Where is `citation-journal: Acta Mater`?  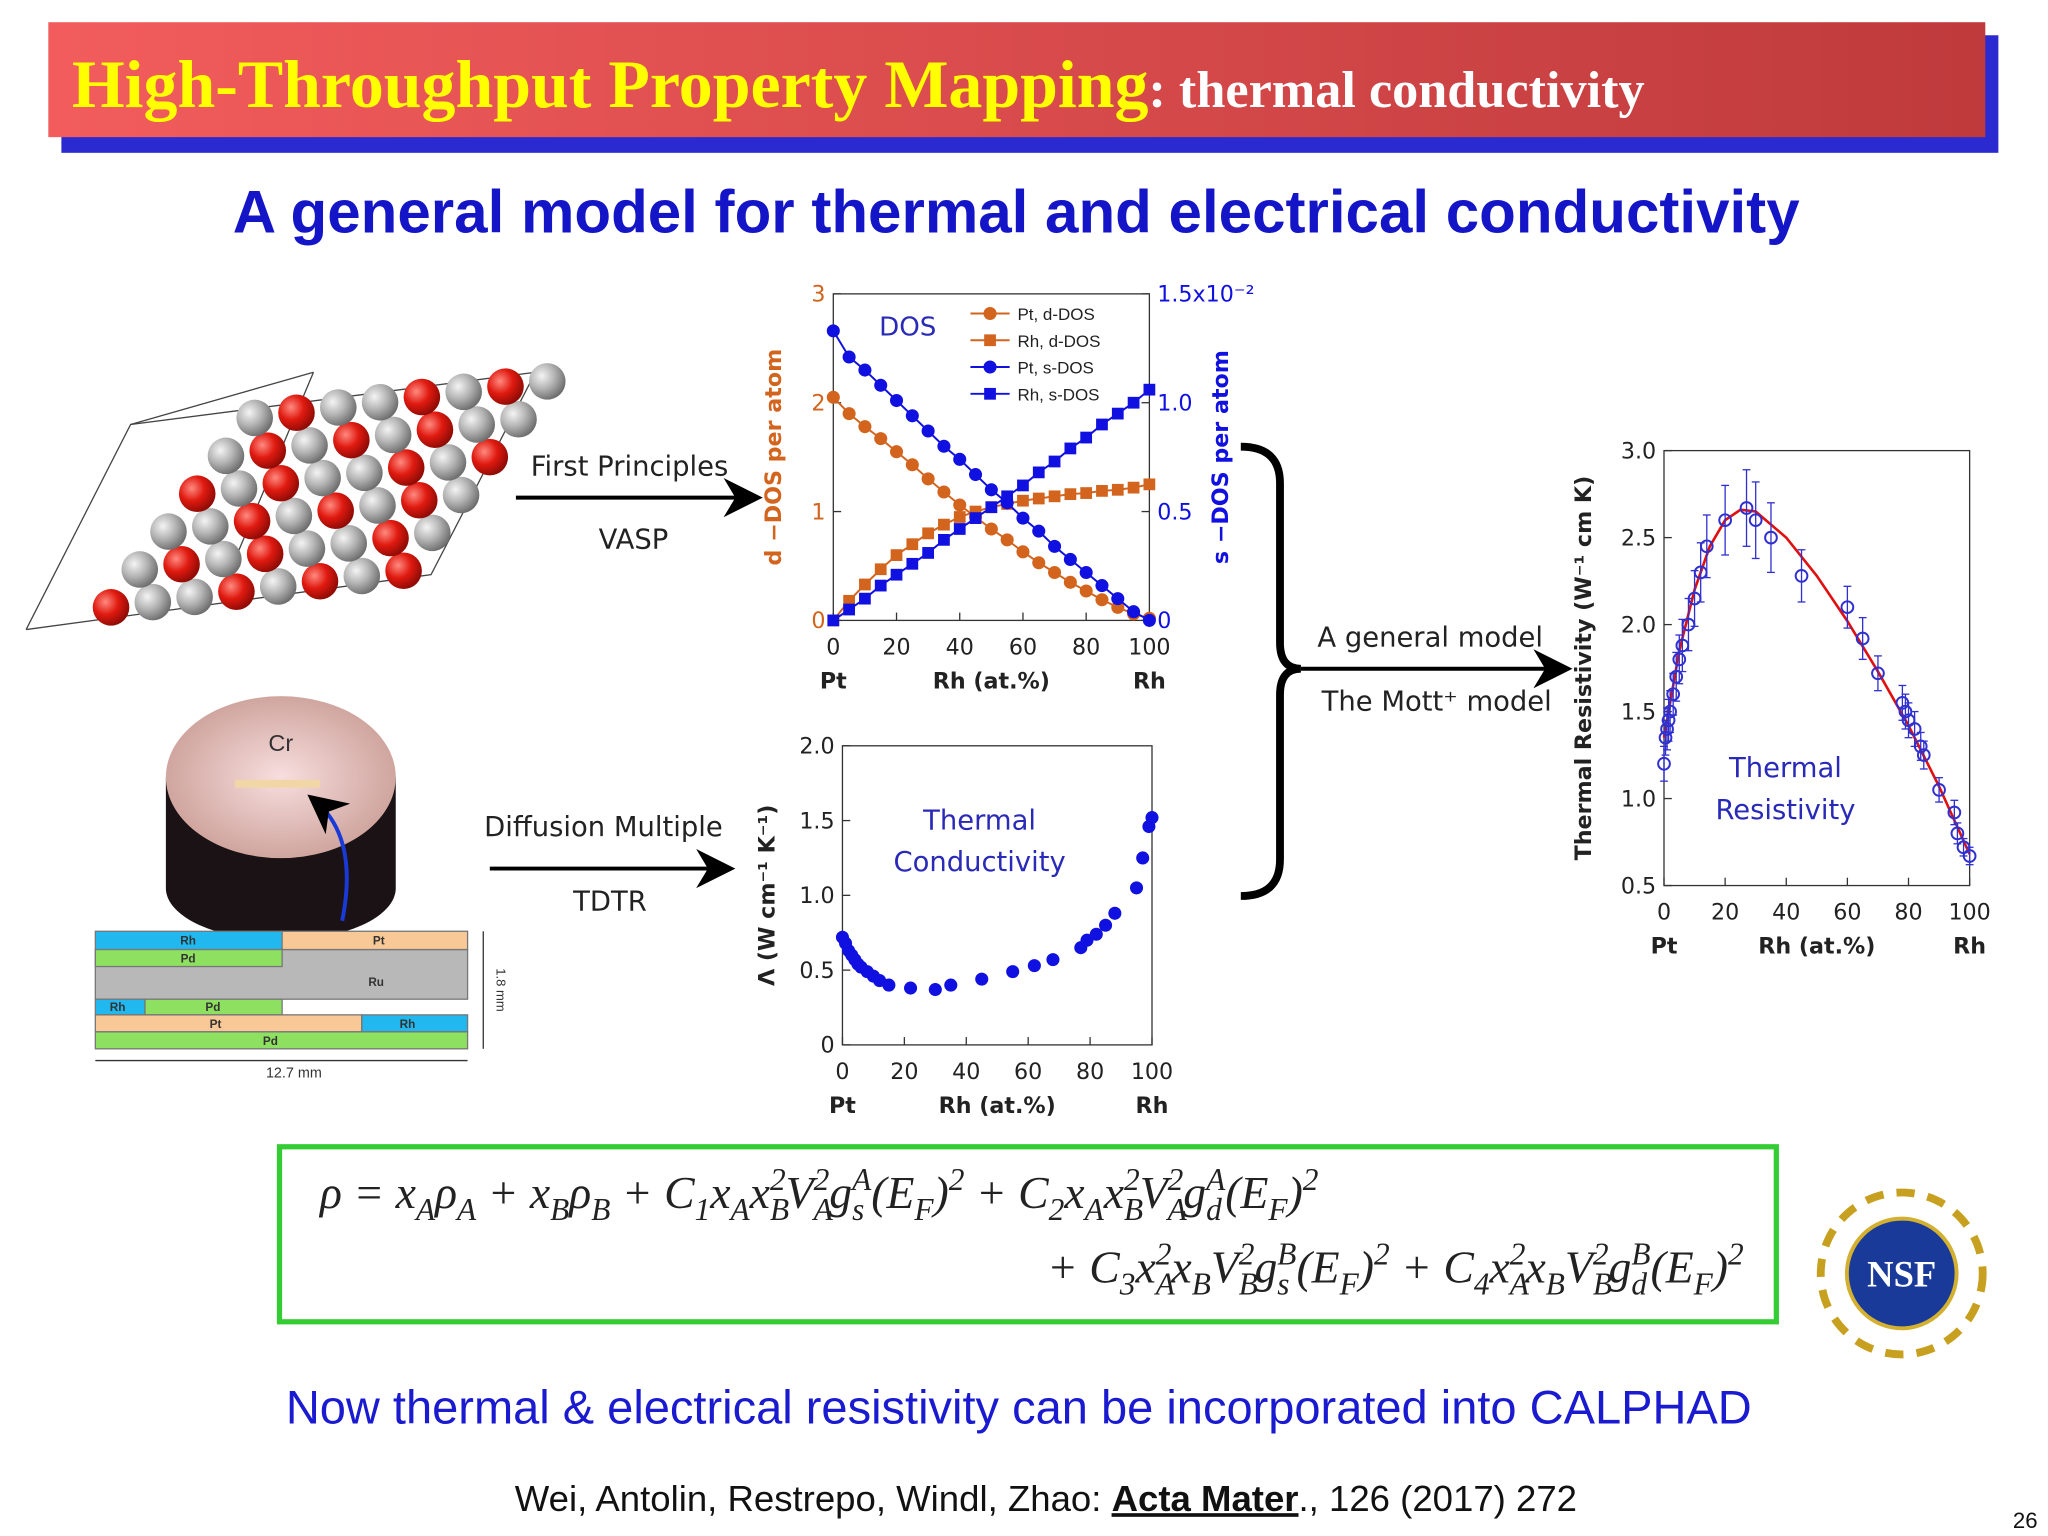 citation-journal: Acta Mater is located at coordinates (1205, 1498).